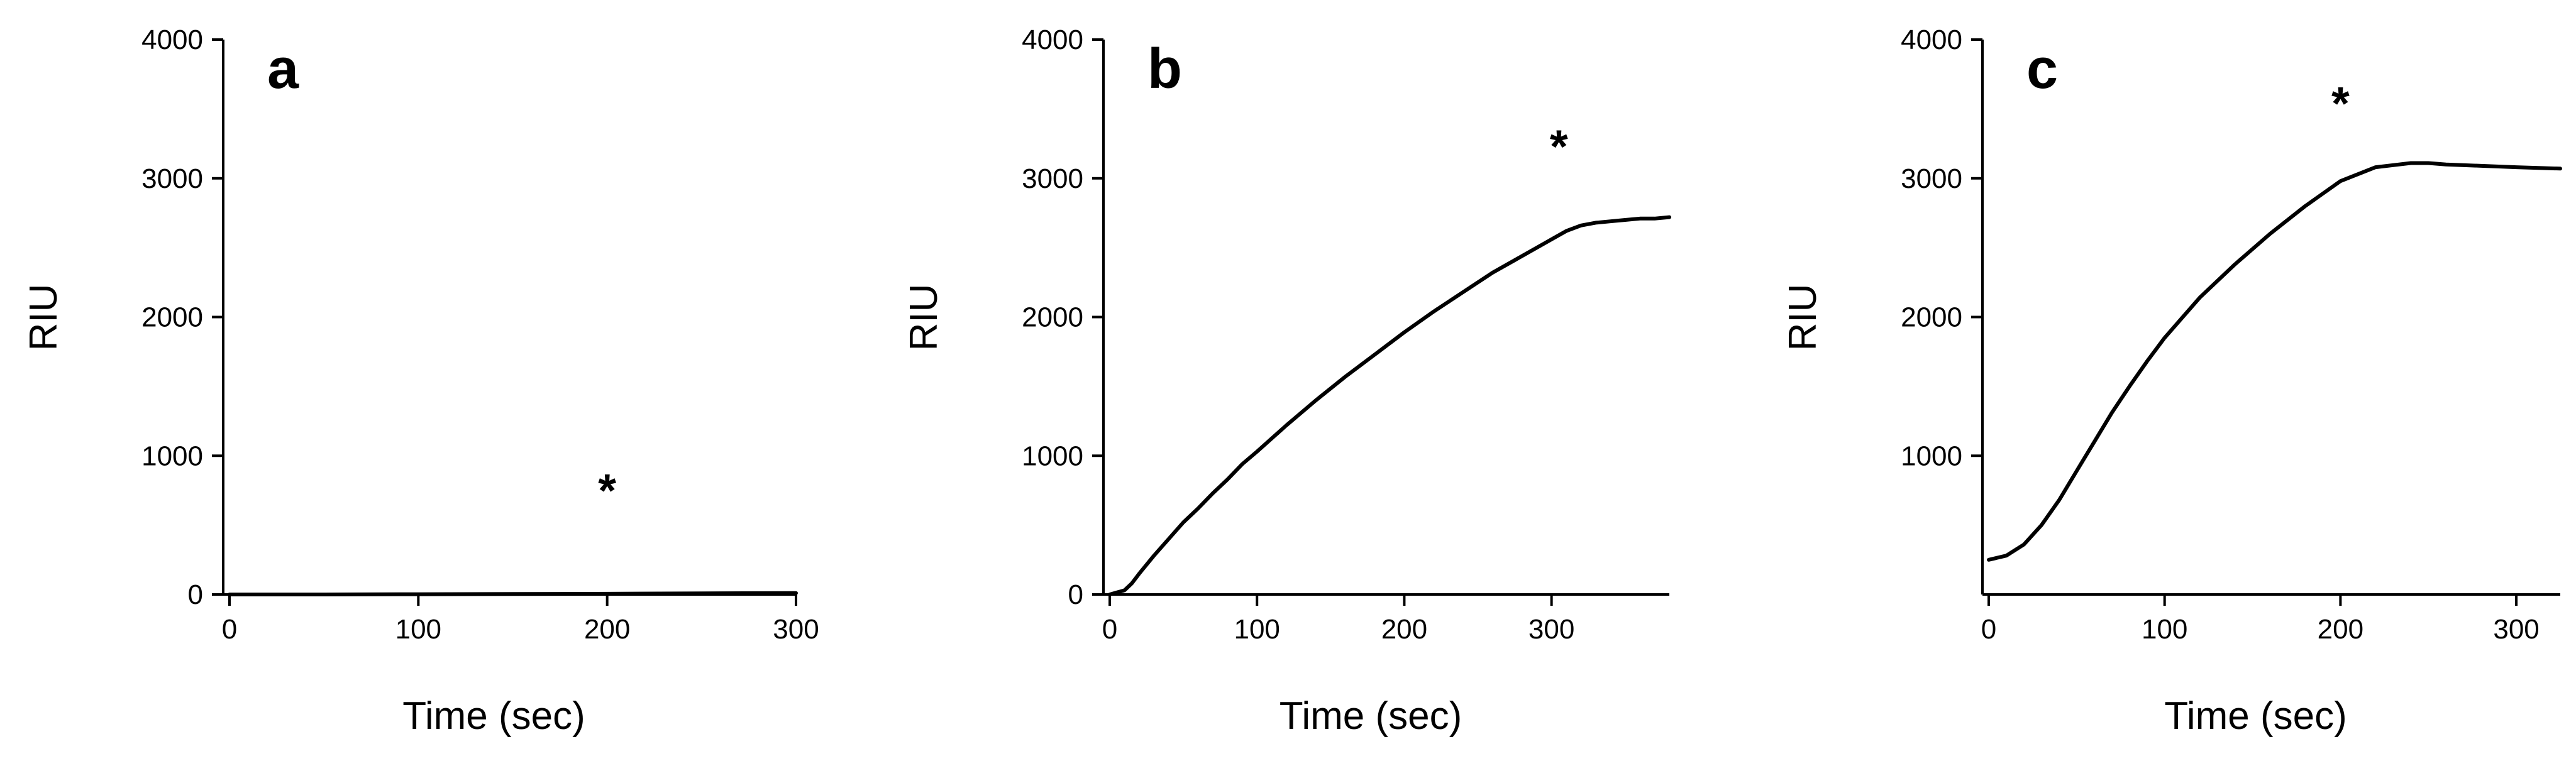 The height and width of the screenshot is (761, 2576). What do you see at coordinates (2042, 69) in the screenshot?
I see `panel-letter: c` at bounding box center [2042, 69].